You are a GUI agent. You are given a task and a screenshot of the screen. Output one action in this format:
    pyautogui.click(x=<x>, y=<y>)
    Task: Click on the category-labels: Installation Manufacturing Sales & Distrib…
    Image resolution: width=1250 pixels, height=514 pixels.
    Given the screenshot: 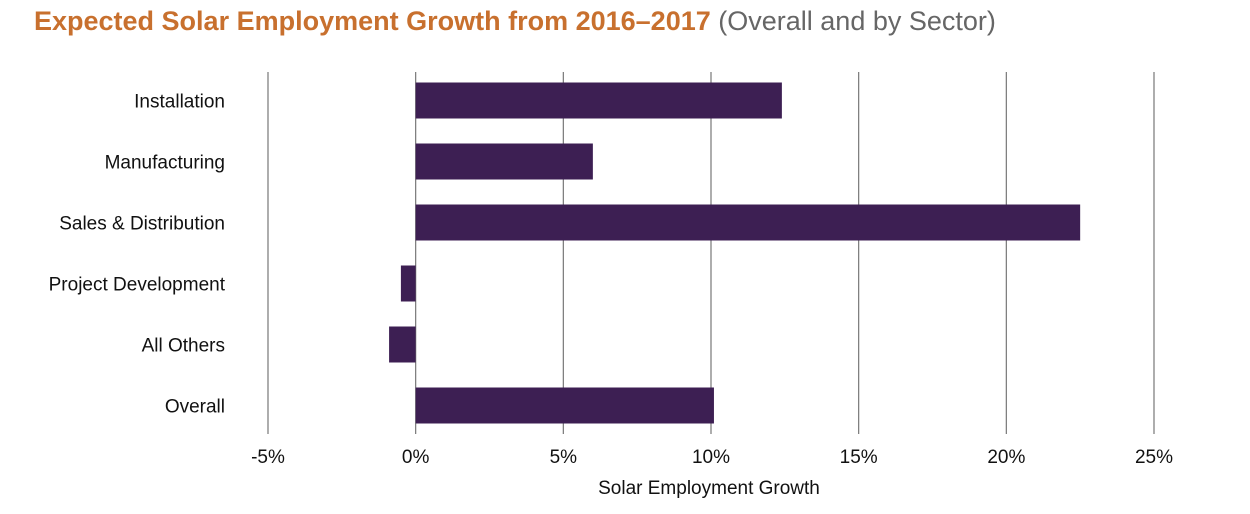 What is the action you would take?
    pyautogui.click(x=137, y=255)
    